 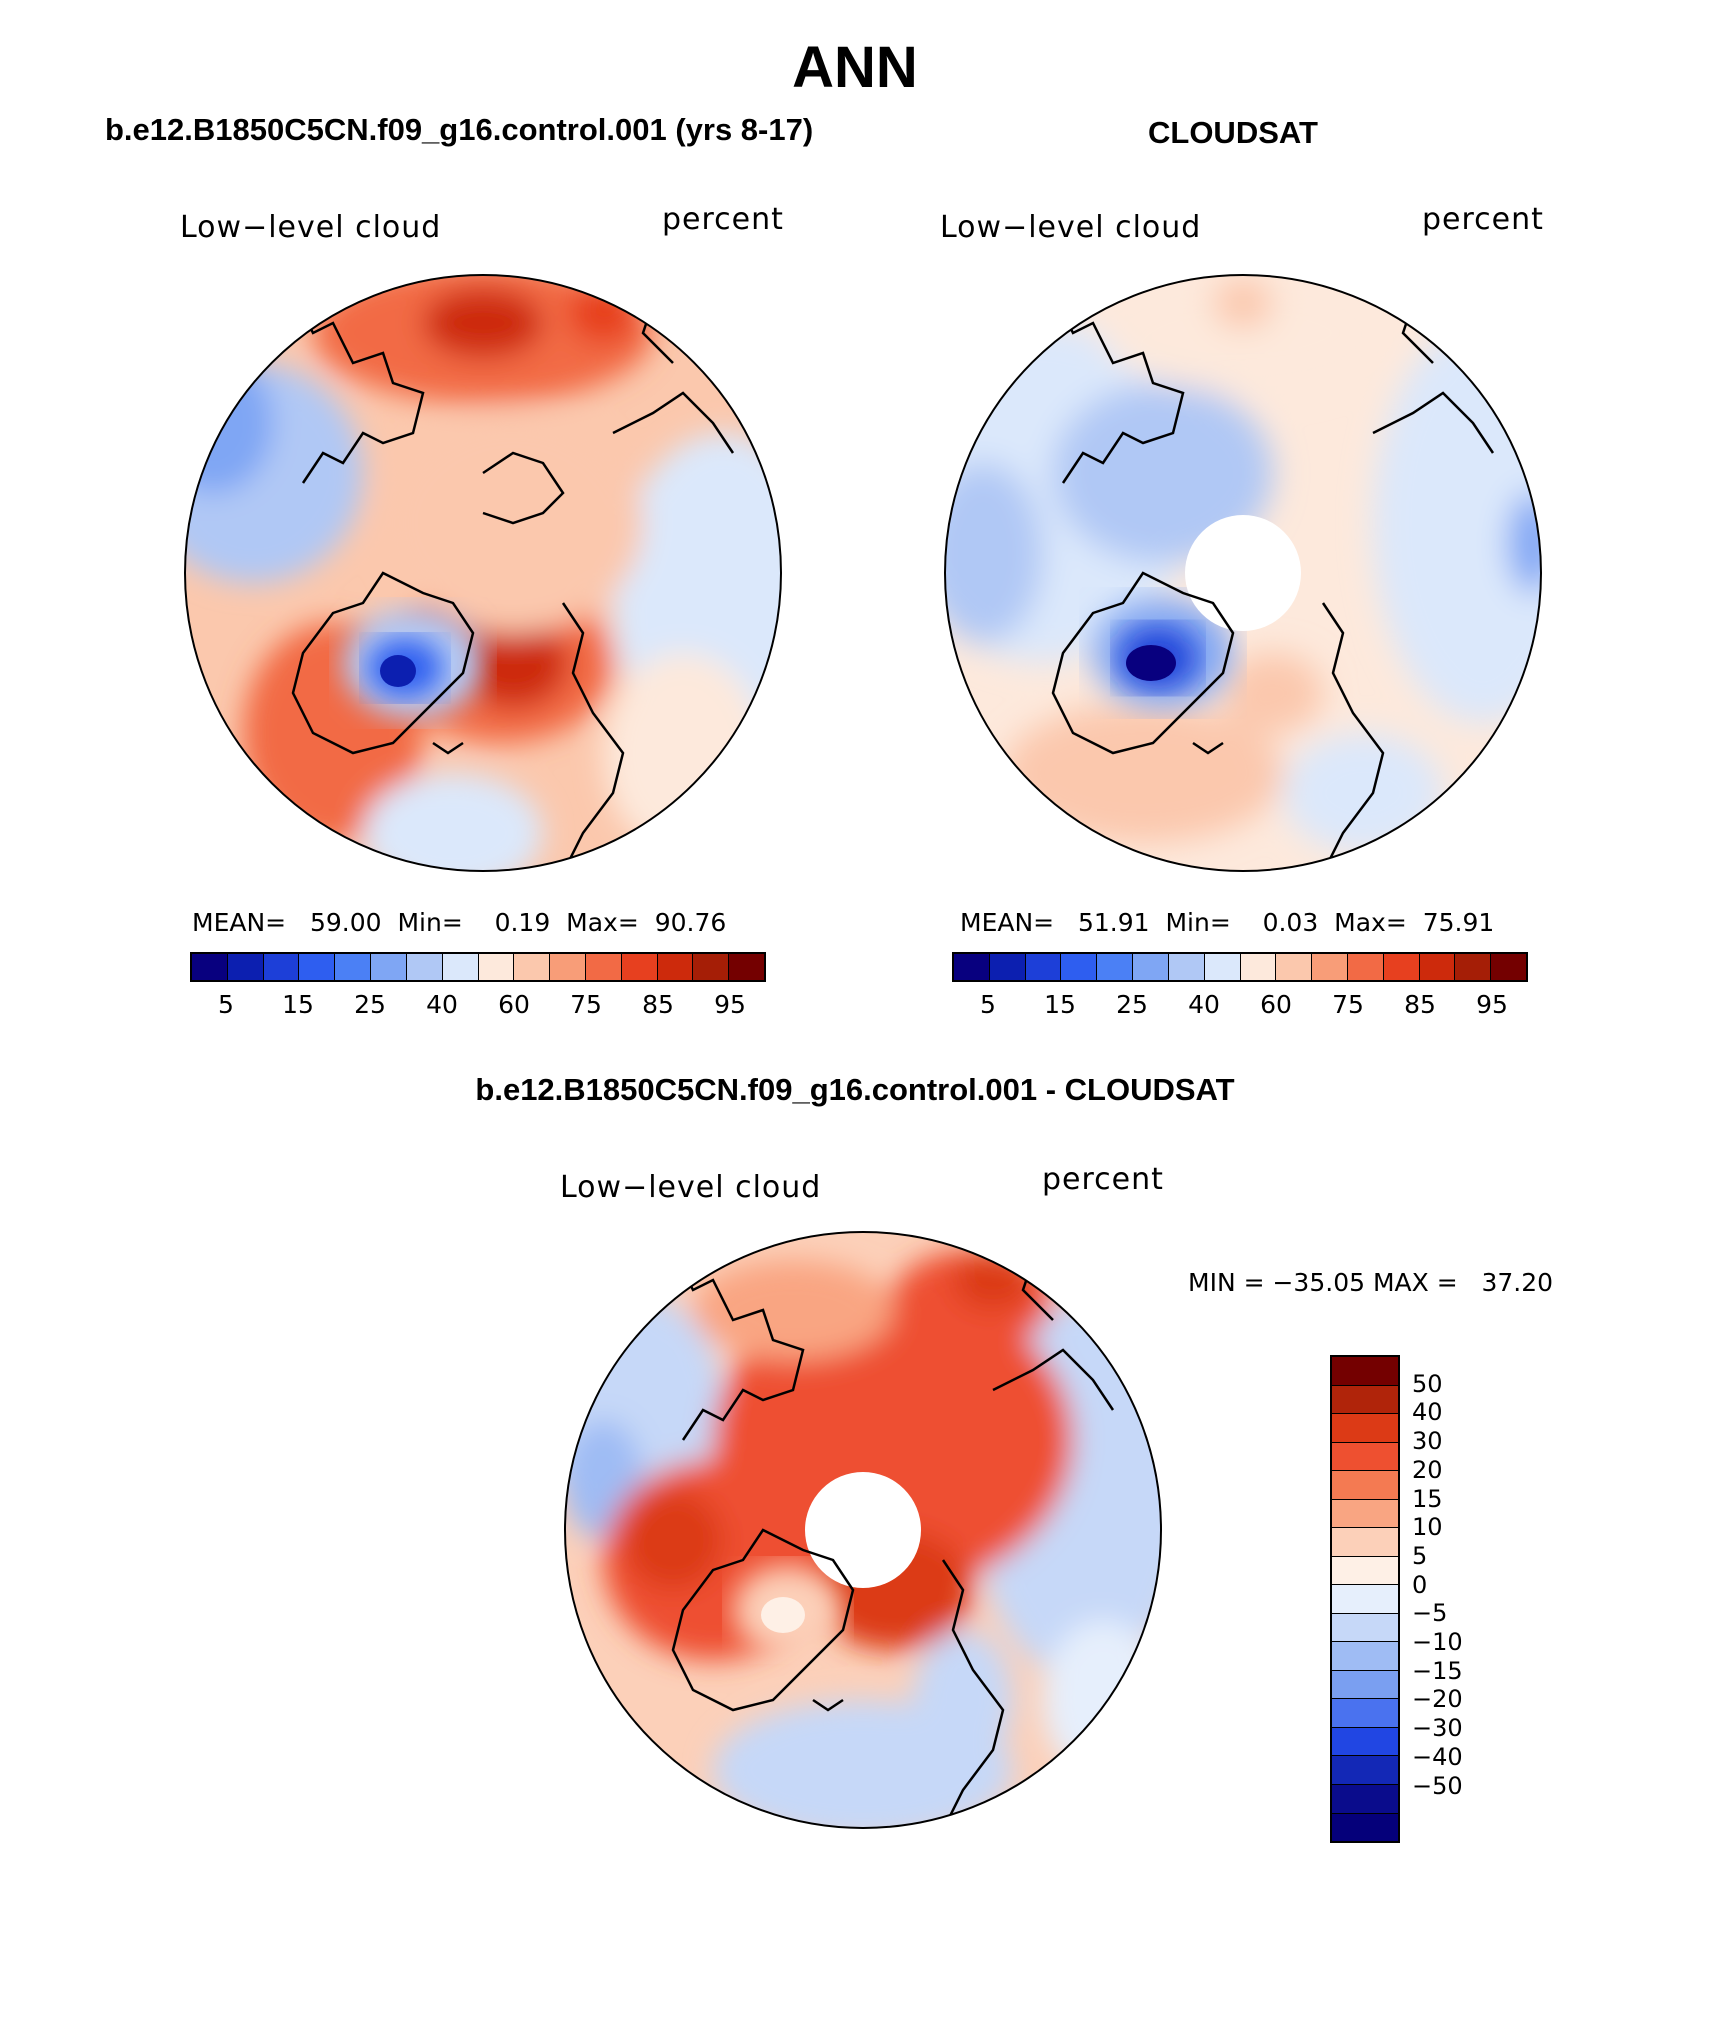 I want to click on panel-3-colorbar, so click(x=1365, y=1599).